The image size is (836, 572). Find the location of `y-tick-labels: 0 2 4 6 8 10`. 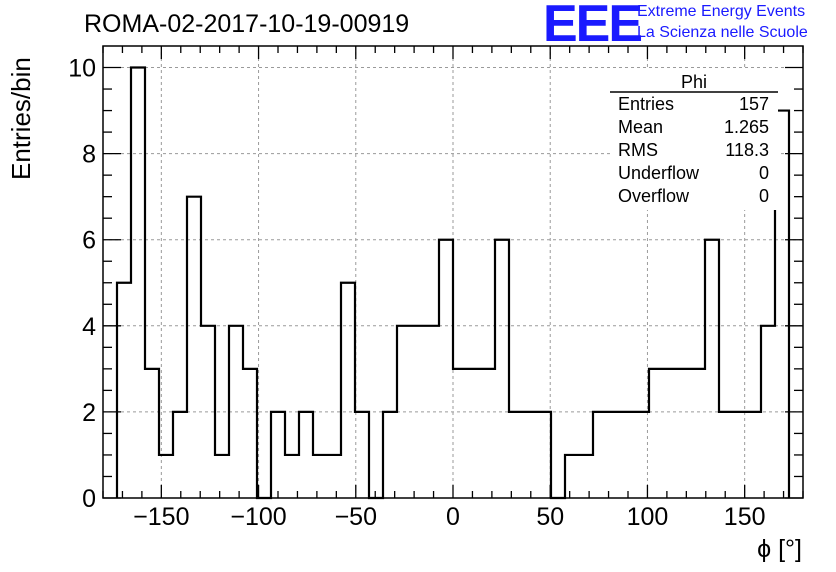

y-tick-labels: 0 2 4 6 8 10 is located at coordinates (82, 284).